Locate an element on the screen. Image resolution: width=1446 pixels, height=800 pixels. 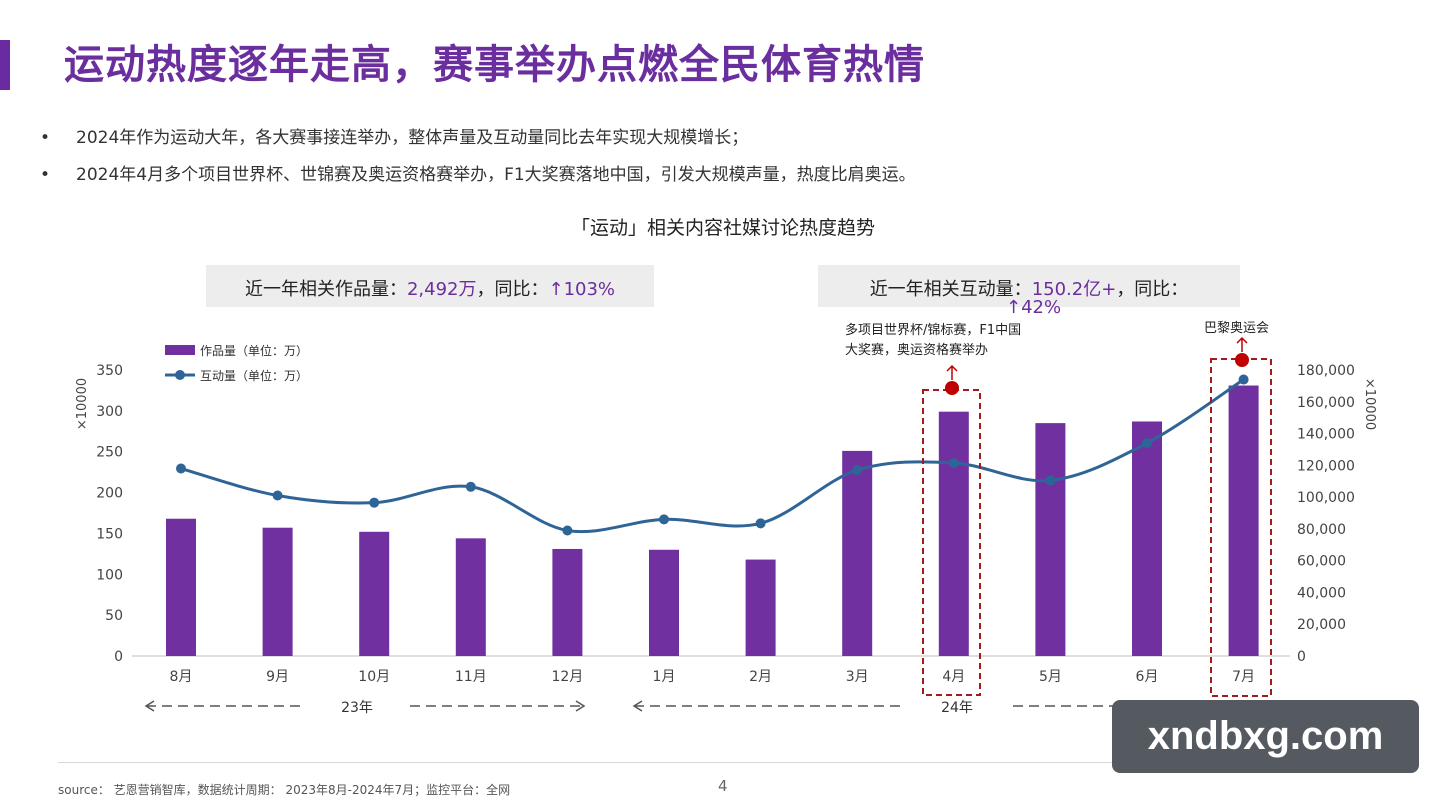
july-annotation: 巴黎奥运会 is located at coordinates (1237, 328).